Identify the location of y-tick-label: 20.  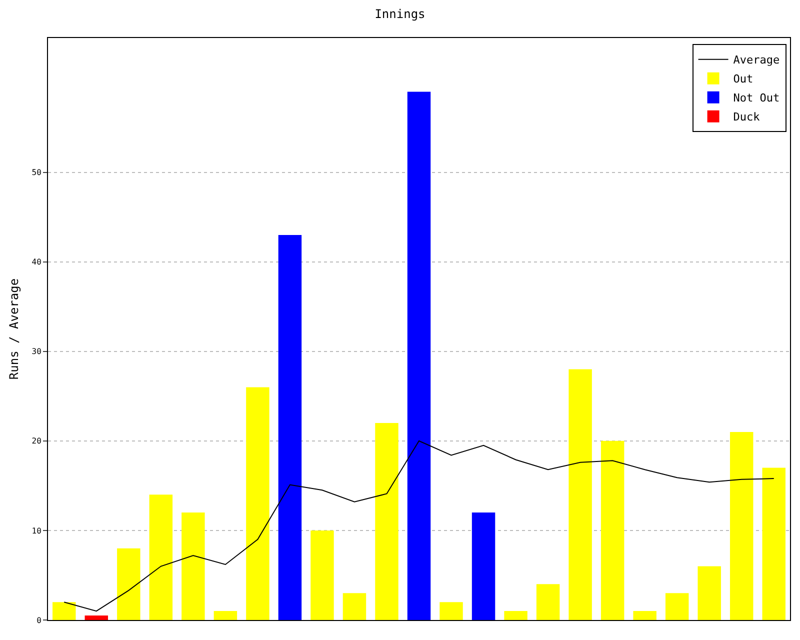
(37, 441).